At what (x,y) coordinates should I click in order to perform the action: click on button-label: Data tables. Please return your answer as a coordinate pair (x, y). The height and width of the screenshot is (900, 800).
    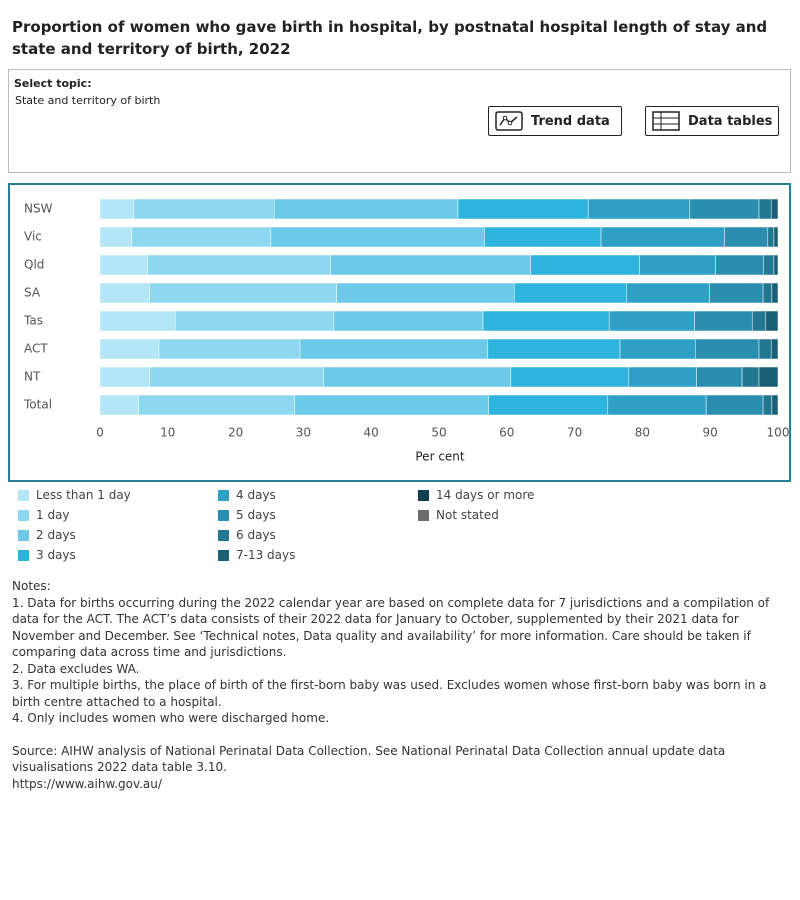
    Looking at the image, I should click on (730, 121).